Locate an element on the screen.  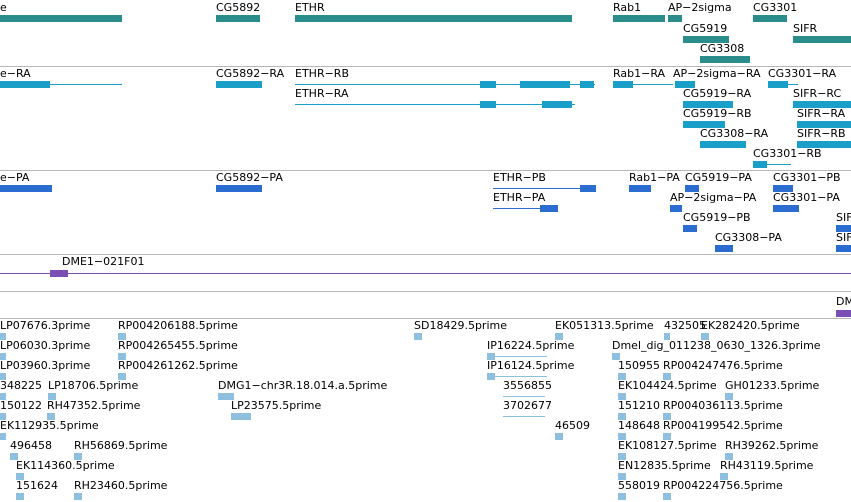
est-label: GH01233.5prime is located at coordinates (772, 385).